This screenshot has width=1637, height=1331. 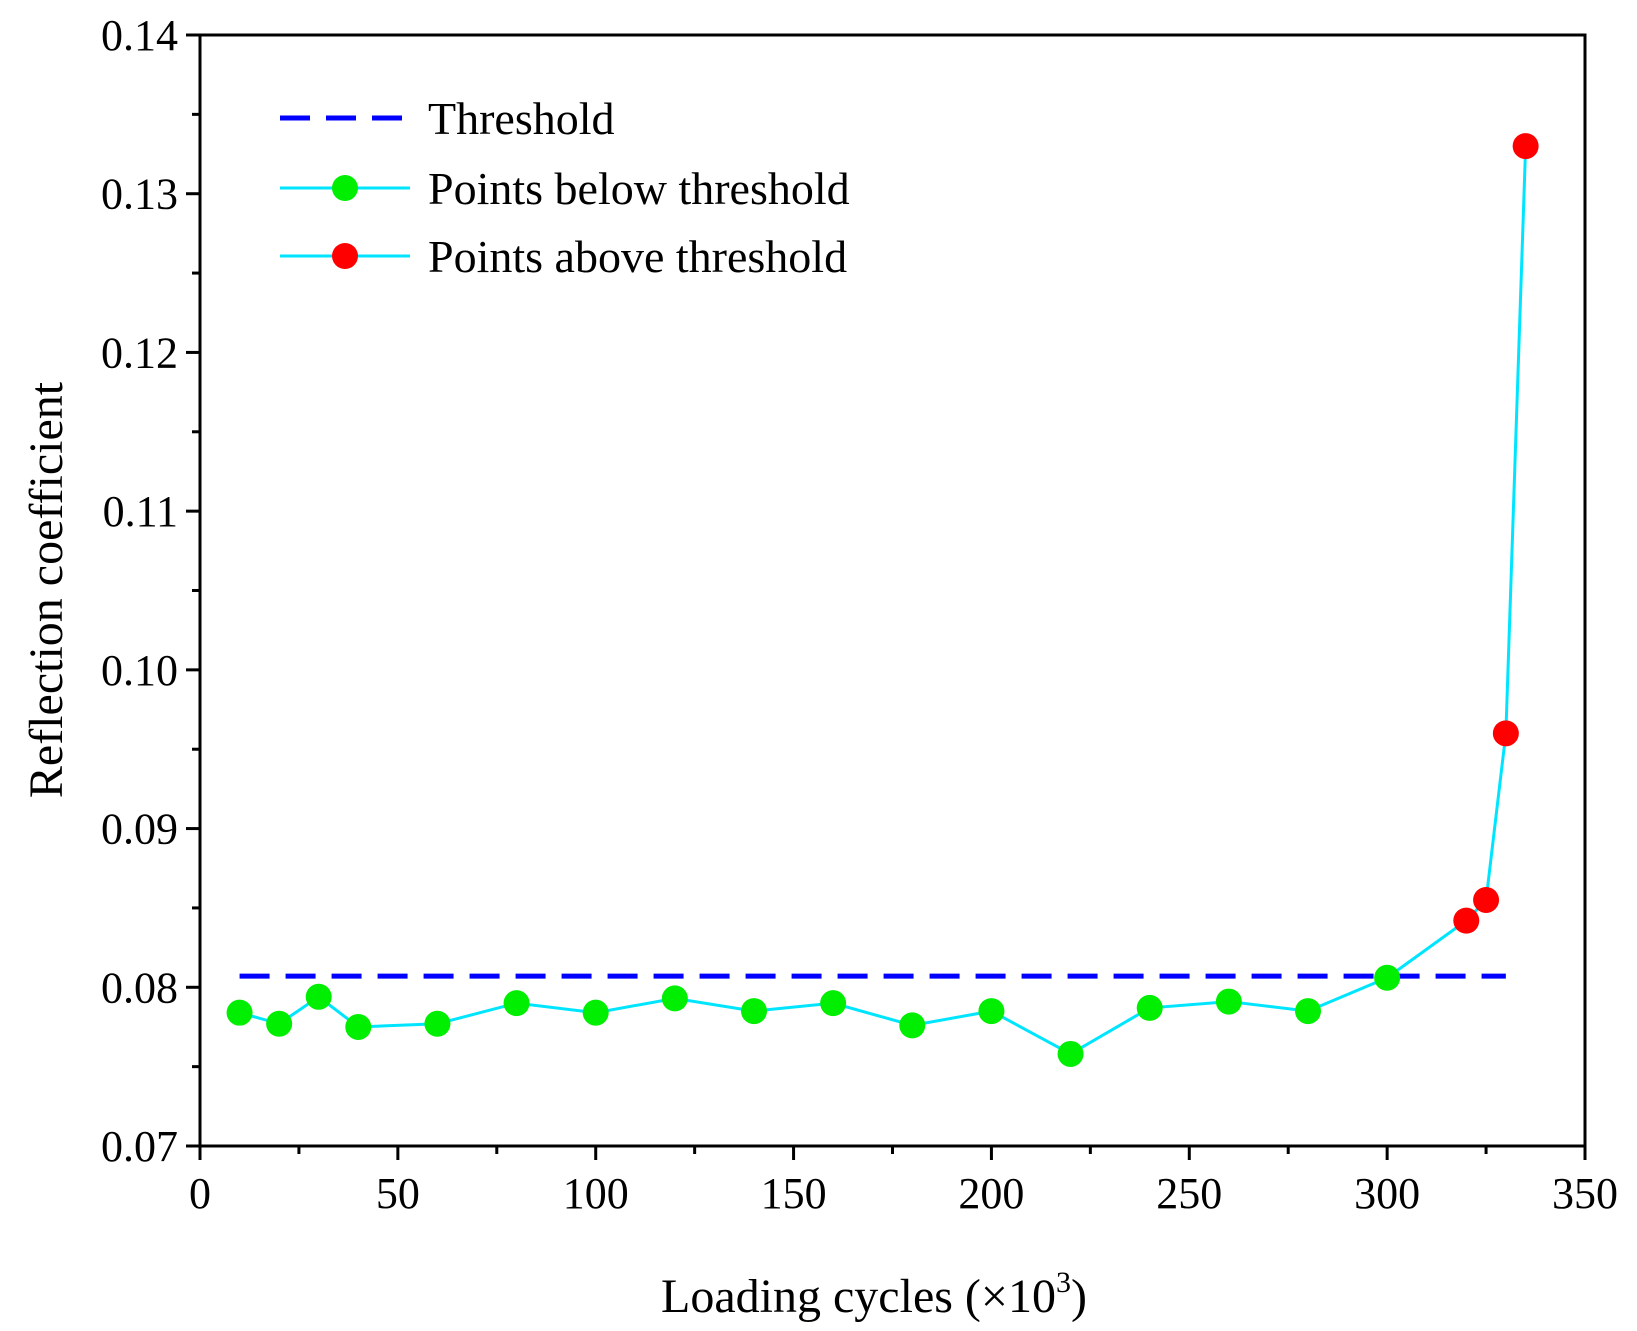 What do you see at coordinates (139, 987) in the screenshot?
I see `y-tick-label: 0.08` at bounding box center [139, 987].